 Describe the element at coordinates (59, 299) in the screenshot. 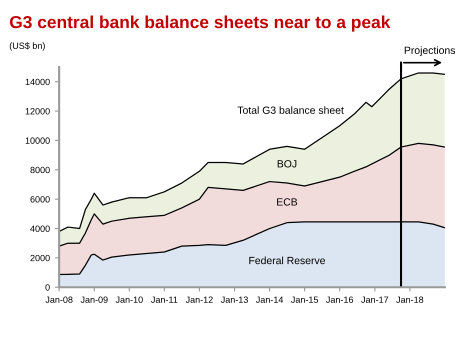

I see `x-tick-label: Jan-08` at that location.